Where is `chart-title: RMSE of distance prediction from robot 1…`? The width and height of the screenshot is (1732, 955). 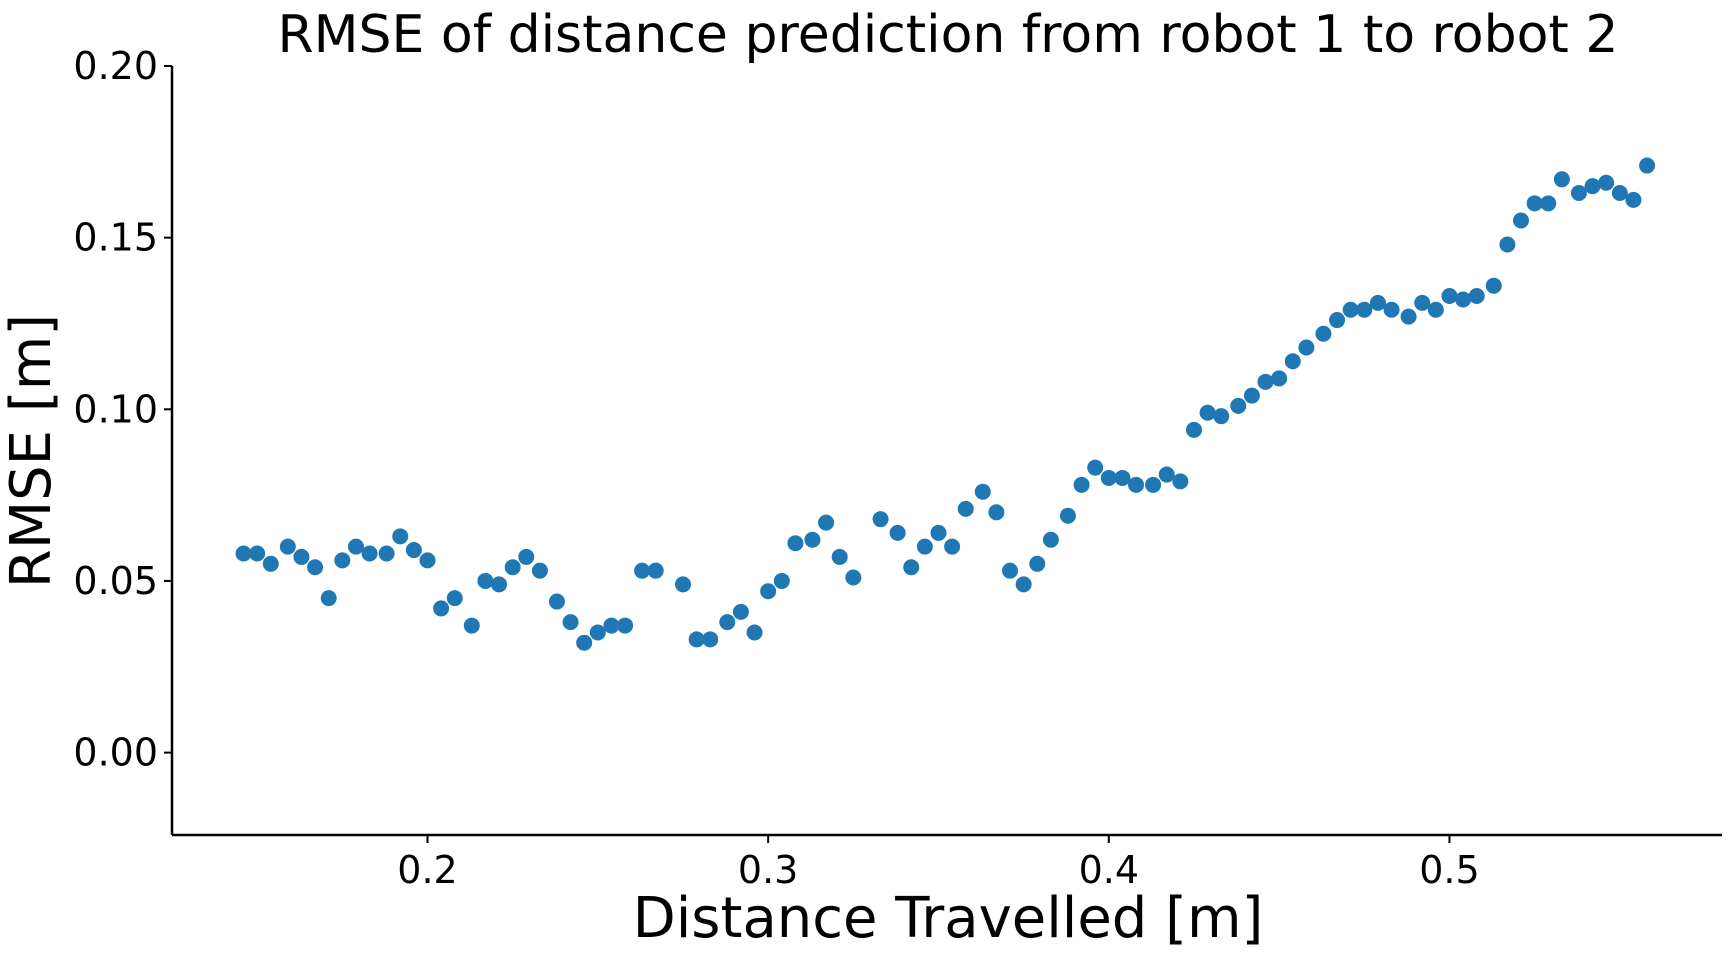
chart-title: RMSE of distance prediction from robot 1… is located at coordinates (948, 35).